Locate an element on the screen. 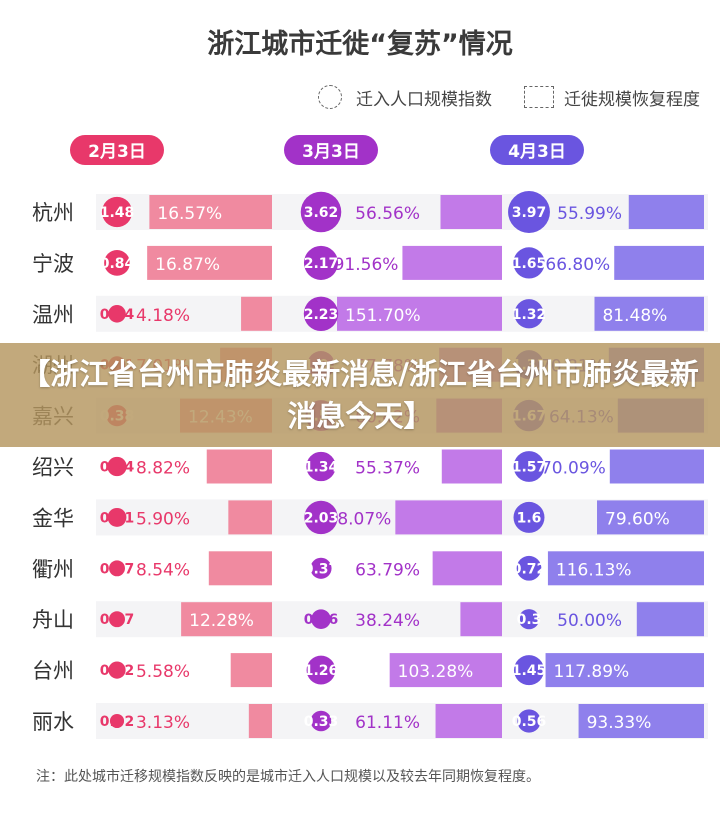 The height and width of the screenshot is (814, 720). legend-circle-symbol is located at coordinates (330, 97).